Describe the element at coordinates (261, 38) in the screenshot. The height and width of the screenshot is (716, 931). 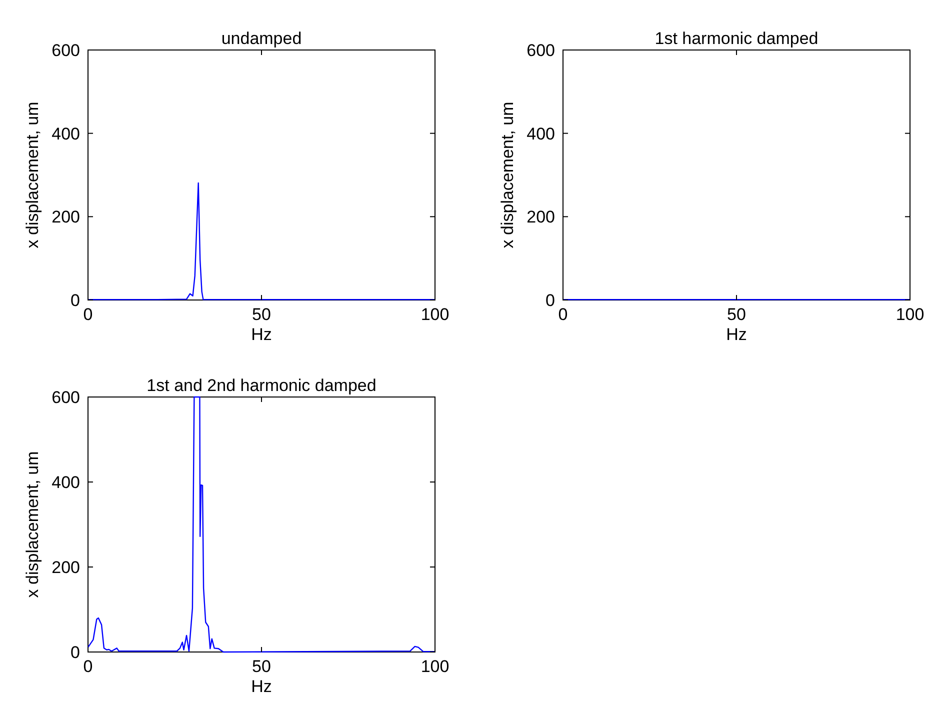
I see `chart-title: undamped` at that location.